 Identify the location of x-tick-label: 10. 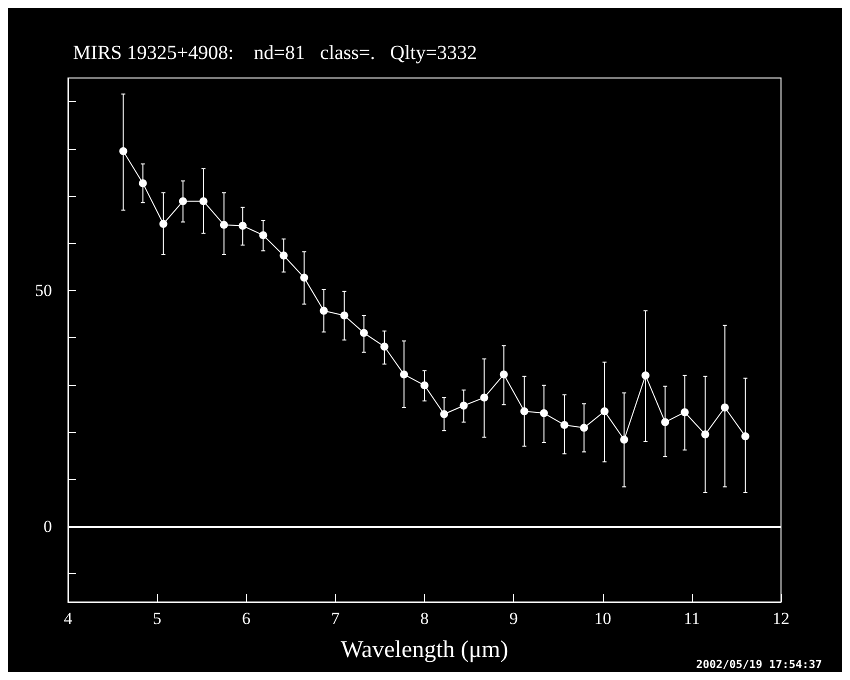
(603, 618).